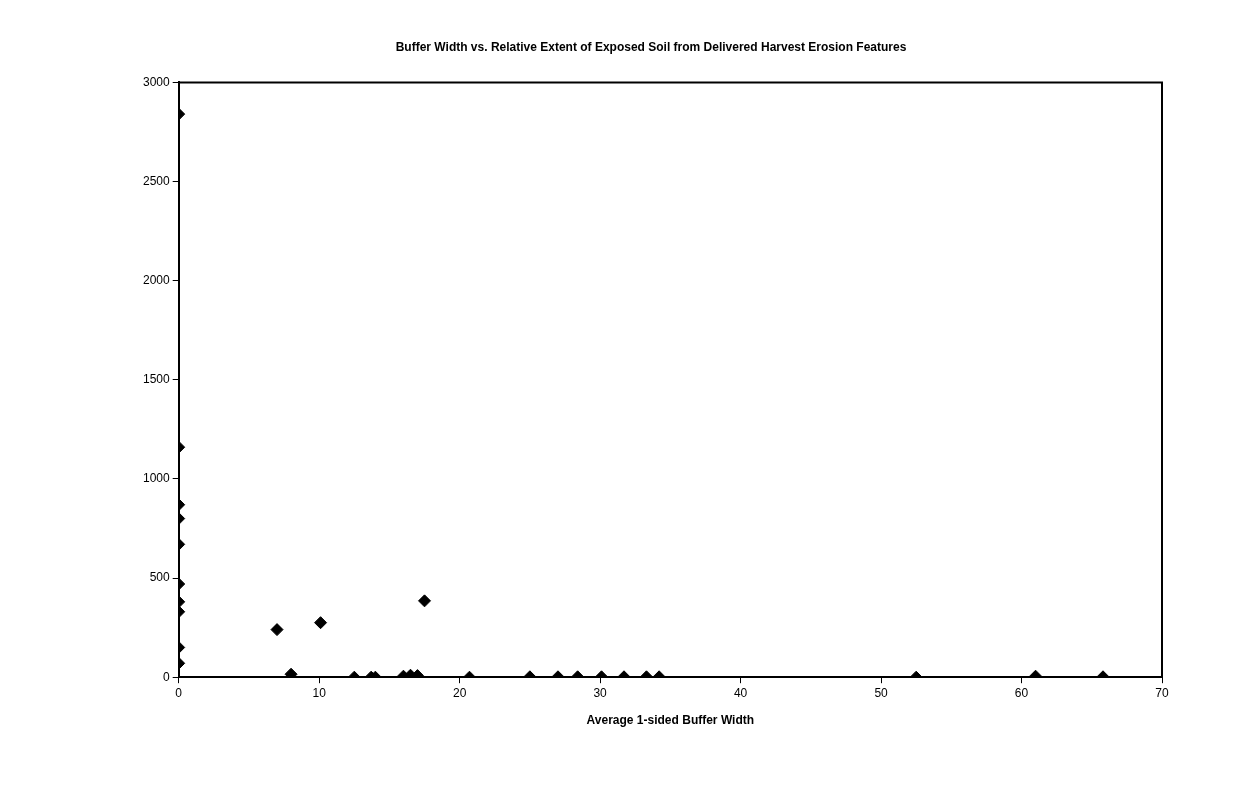  I want to click on x-tick-label: 20, so click(459, 692).